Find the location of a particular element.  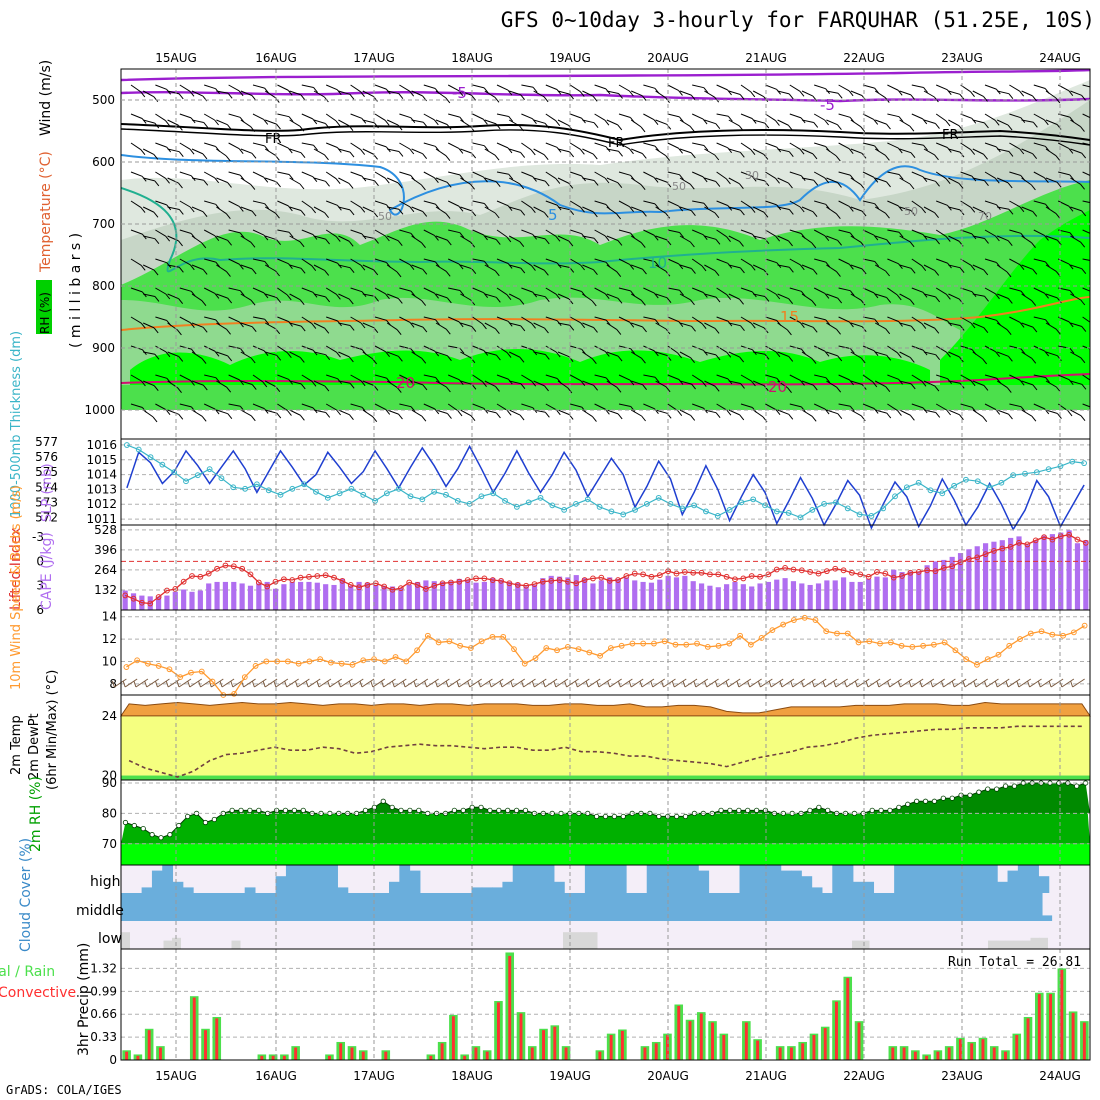

y-tick-label: -3 is located at coordinates (38, 537).